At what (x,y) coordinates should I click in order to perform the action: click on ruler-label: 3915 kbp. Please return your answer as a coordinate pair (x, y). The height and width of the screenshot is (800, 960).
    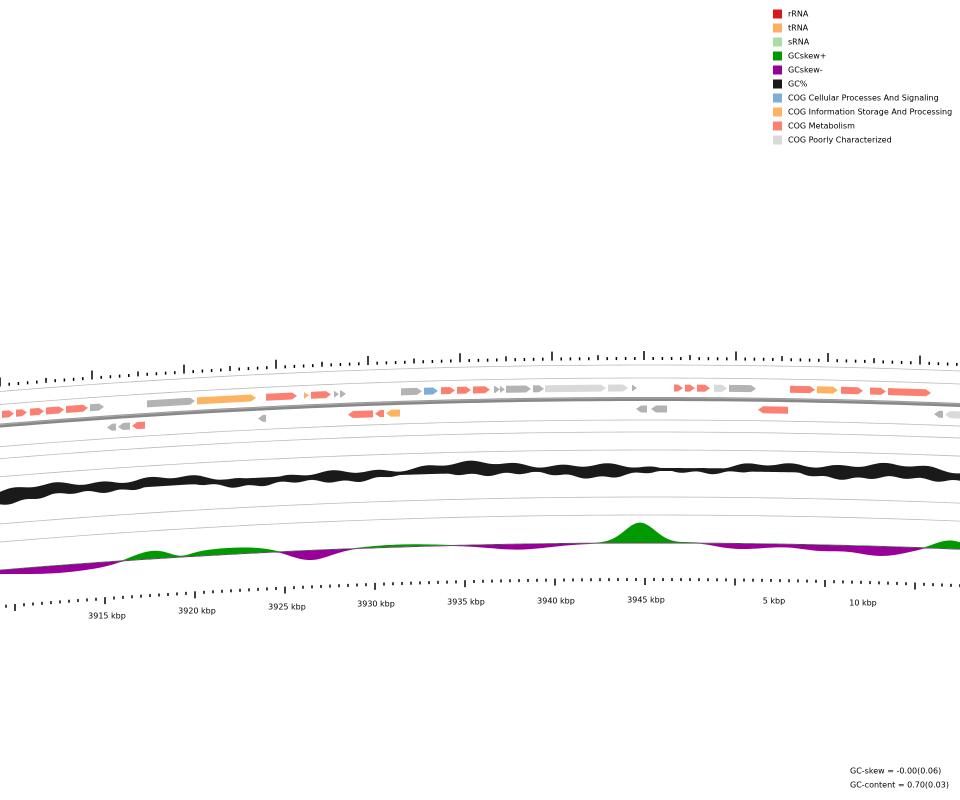
    Looking at the image, I should click on (107, 616).